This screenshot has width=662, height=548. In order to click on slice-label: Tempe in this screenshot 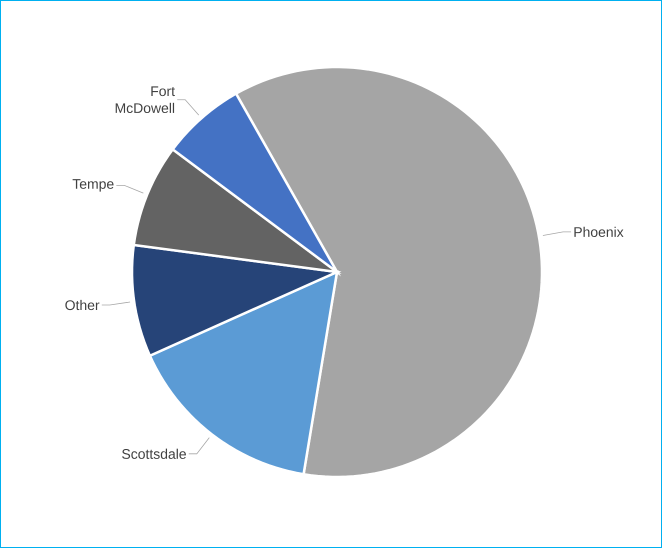, I will do `click(93, 185)`.